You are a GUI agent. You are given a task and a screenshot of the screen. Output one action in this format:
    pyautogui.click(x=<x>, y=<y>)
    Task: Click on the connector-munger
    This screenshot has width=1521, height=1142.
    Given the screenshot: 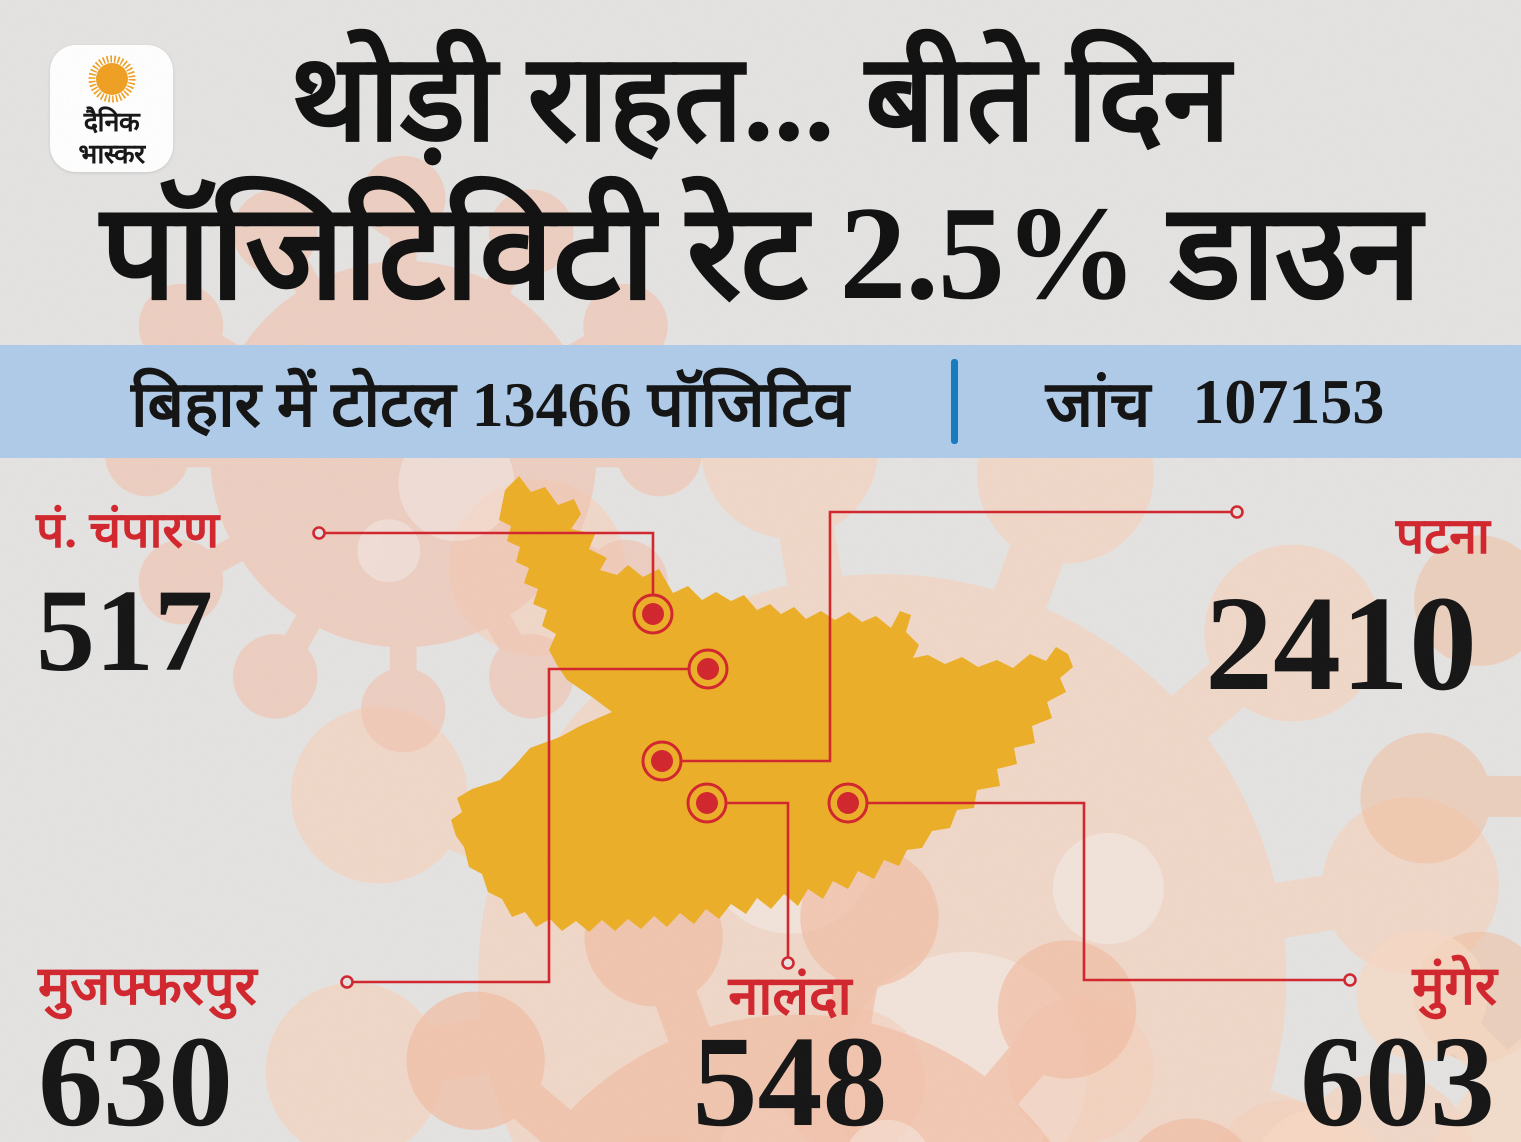 What is the action you would take?
    pyautogui.click(x=1112, y=894)
    